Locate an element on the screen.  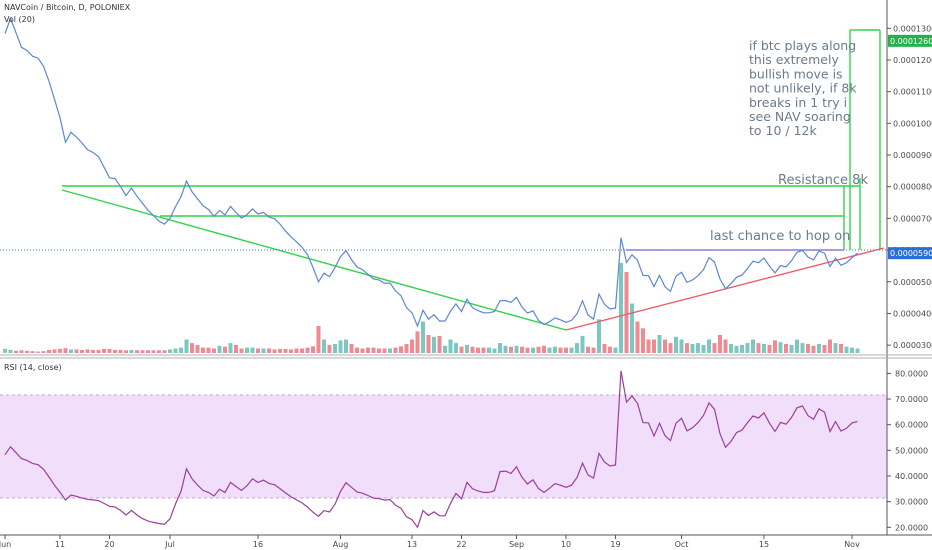
price-tick-label: 0.00012000 is located at coordinates (912, 60).